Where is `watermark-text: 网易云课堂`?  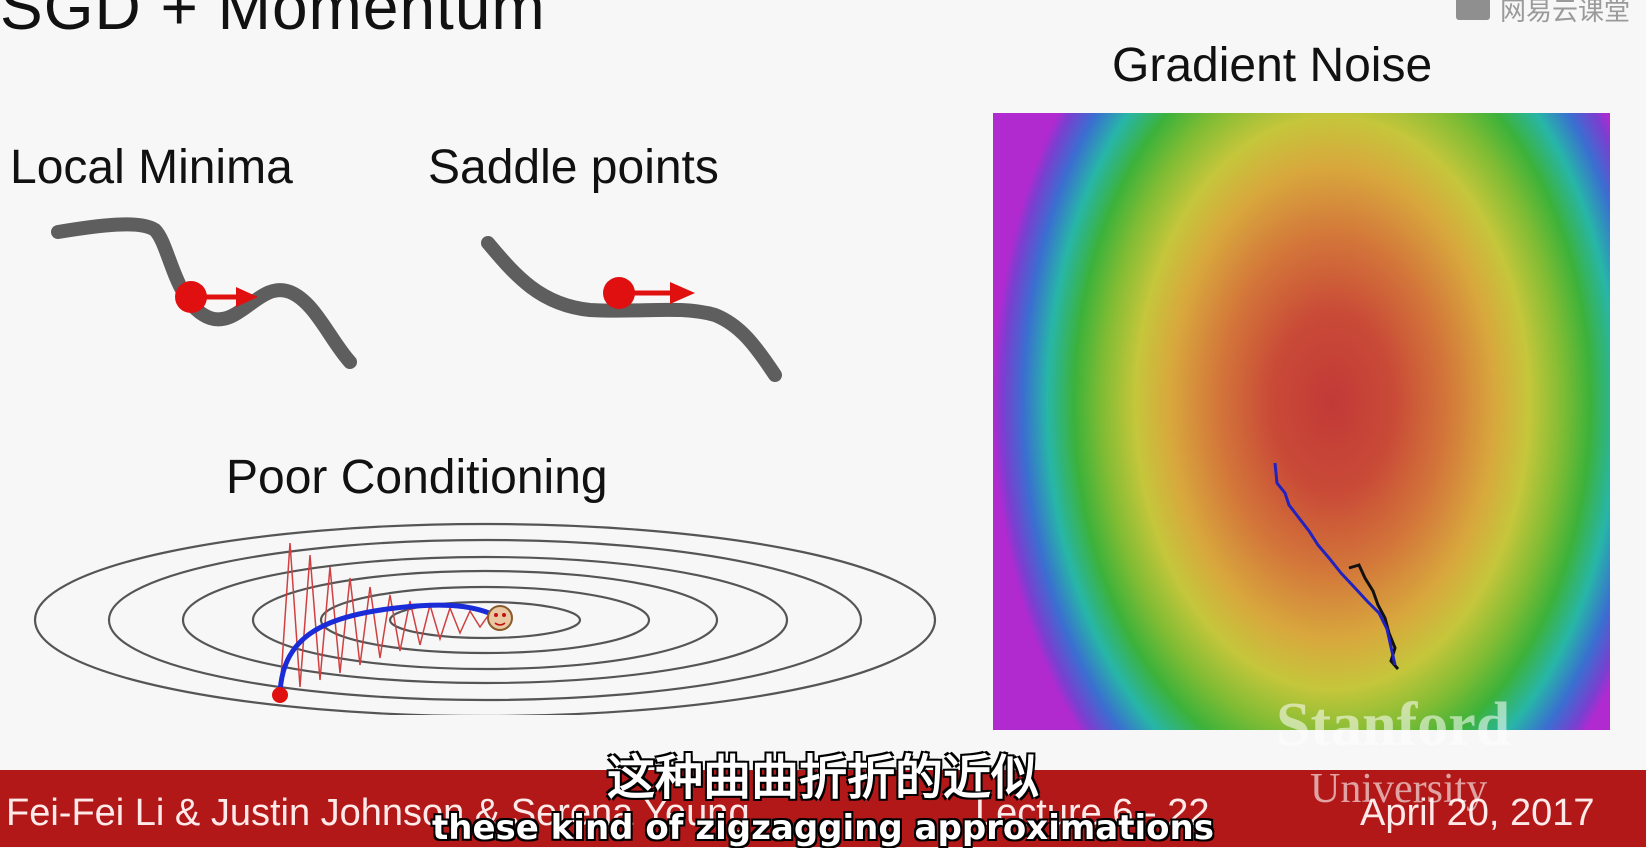
watermark-text: 网易云课堂 is located at coordinates (1564, 13).